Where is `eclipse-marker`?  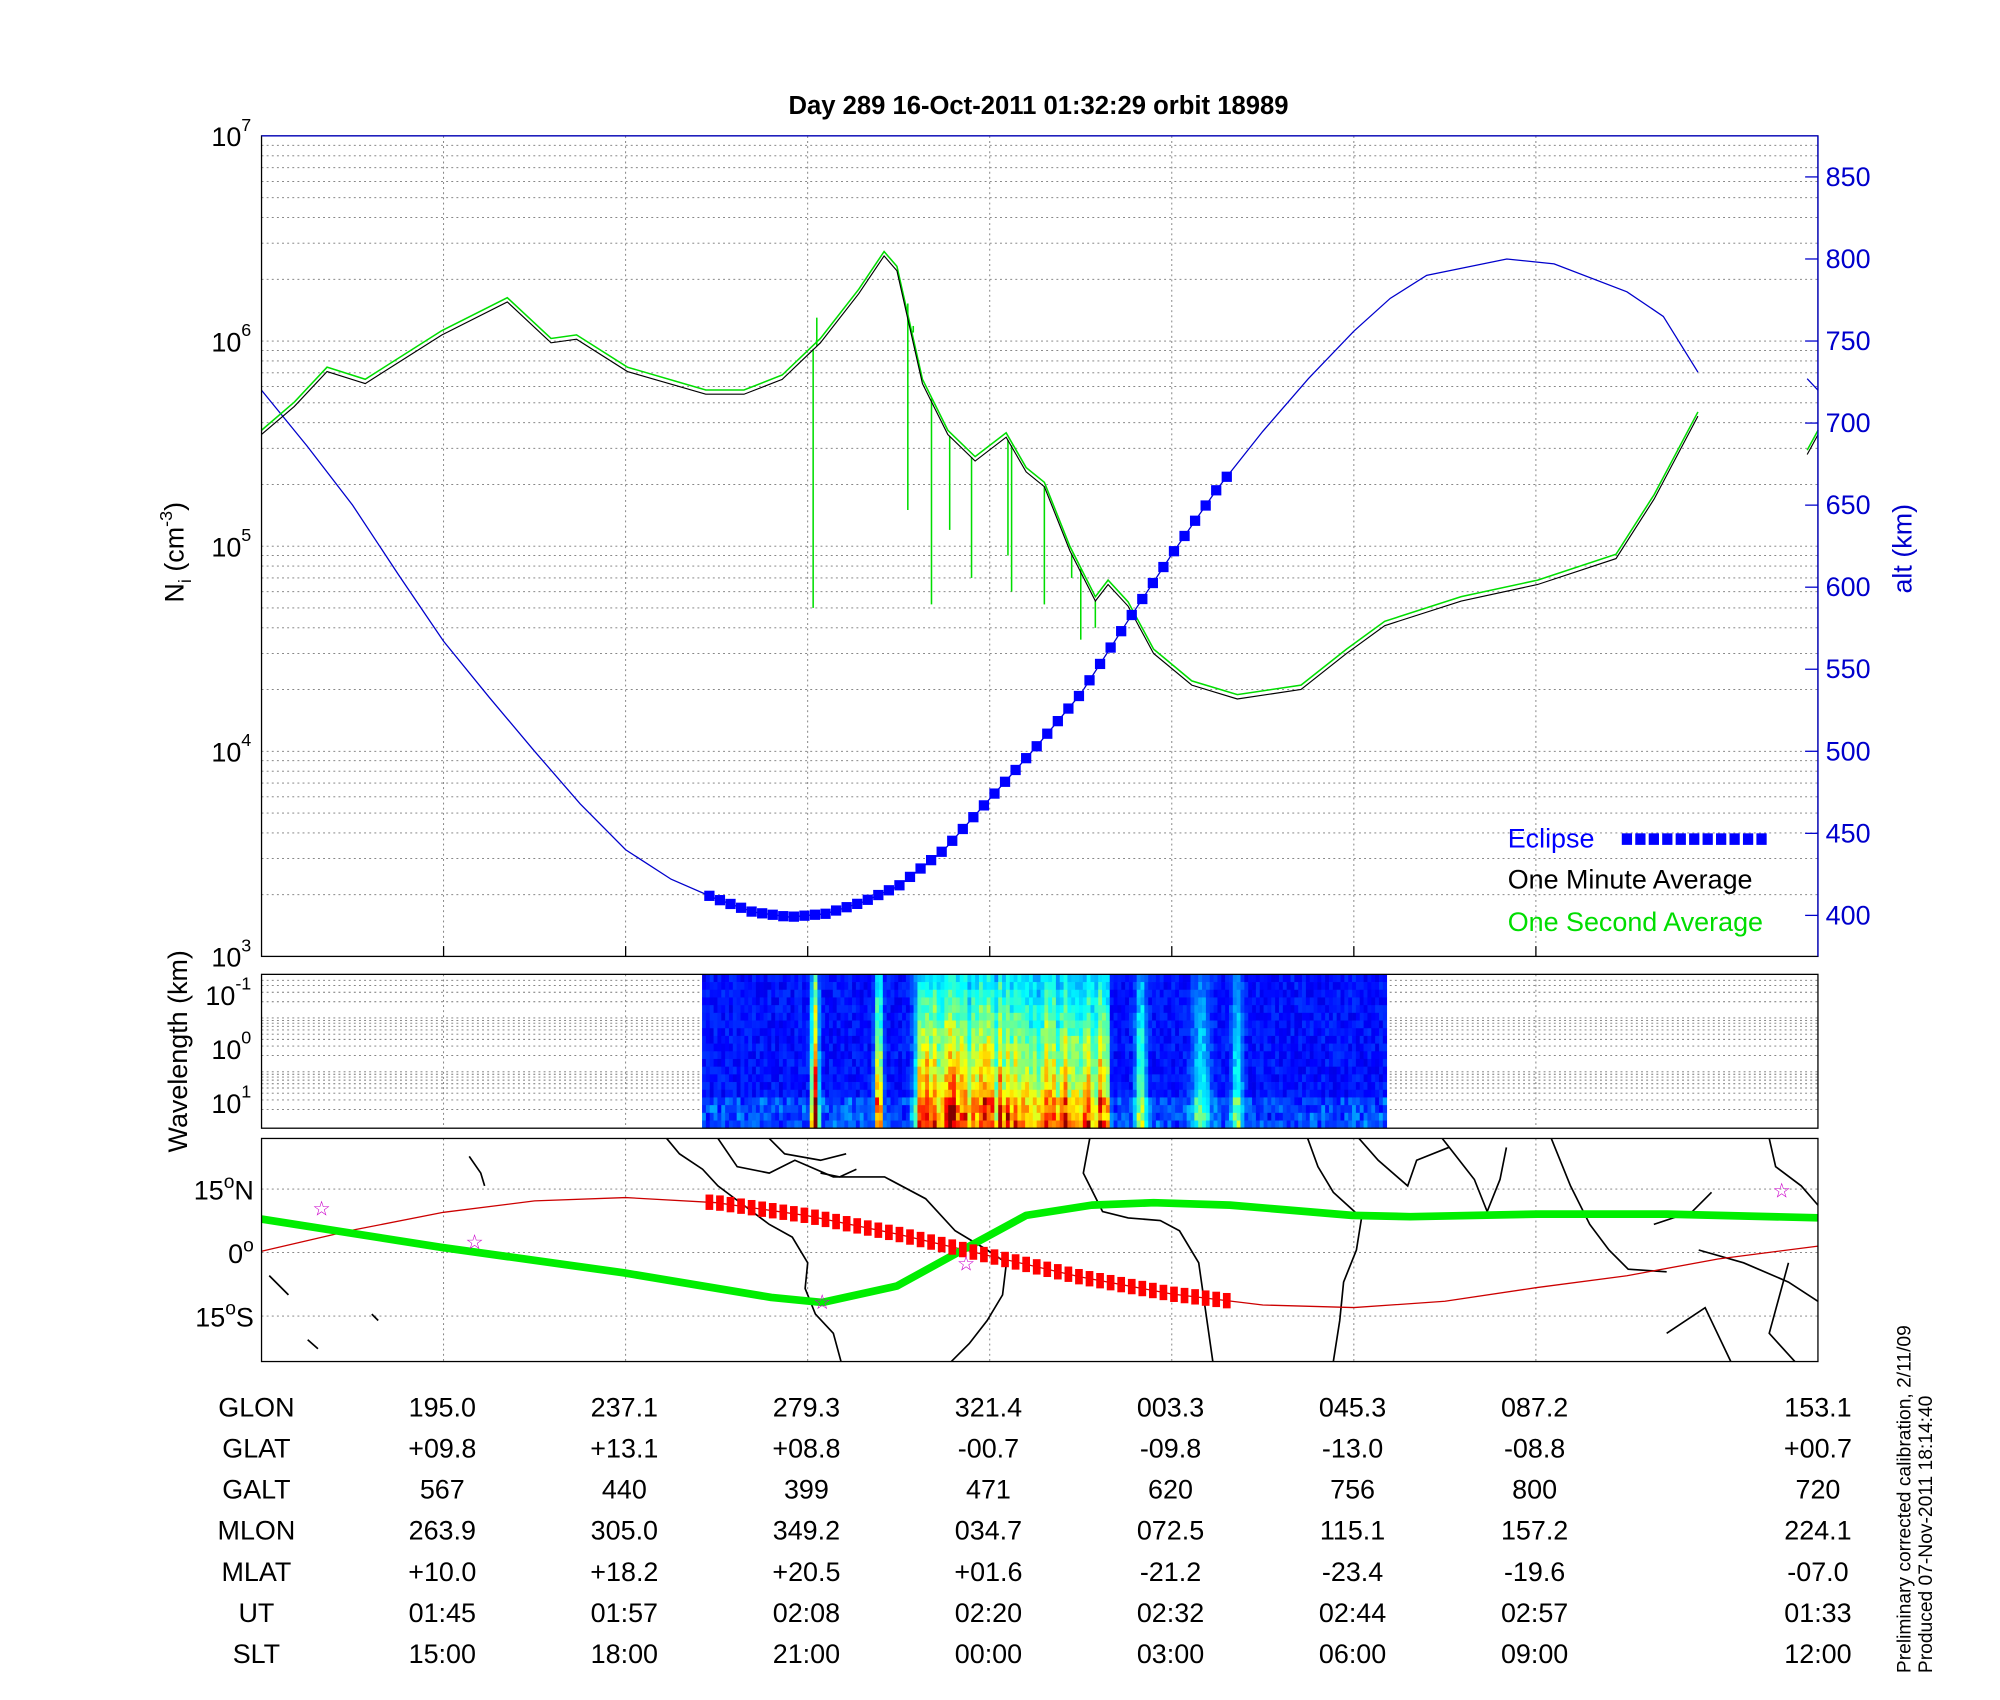
eclipse-marker is located at coordinates (1015, 770).